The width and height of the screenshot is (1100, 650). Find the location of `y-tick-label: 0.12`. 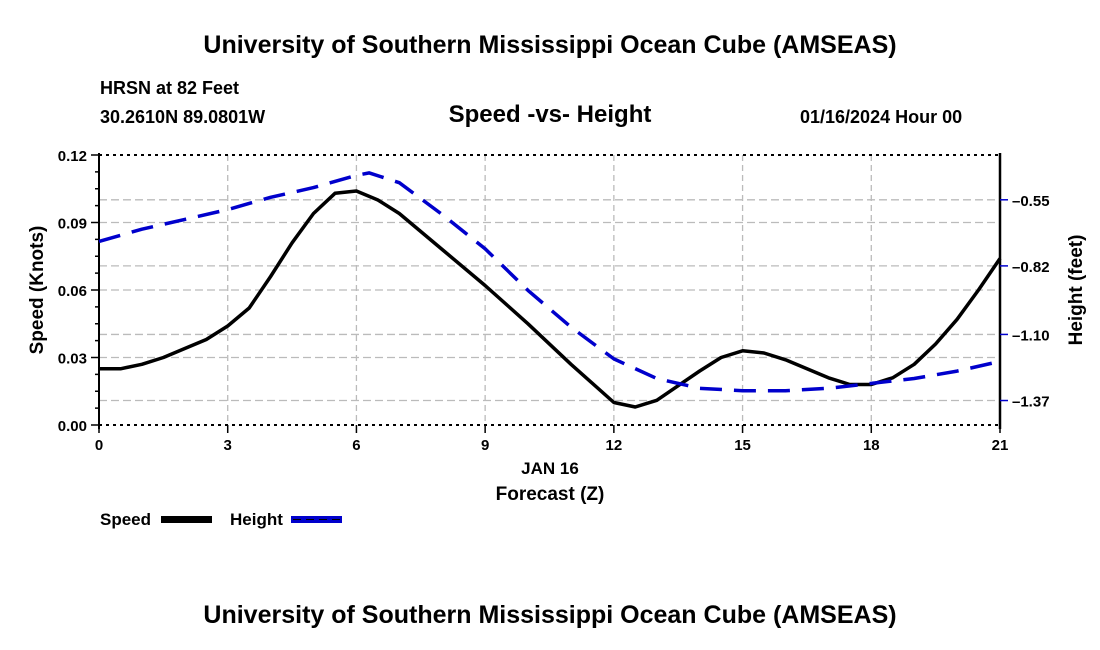

y-tick-label: 0.12 is located at coordinates (72, 156).